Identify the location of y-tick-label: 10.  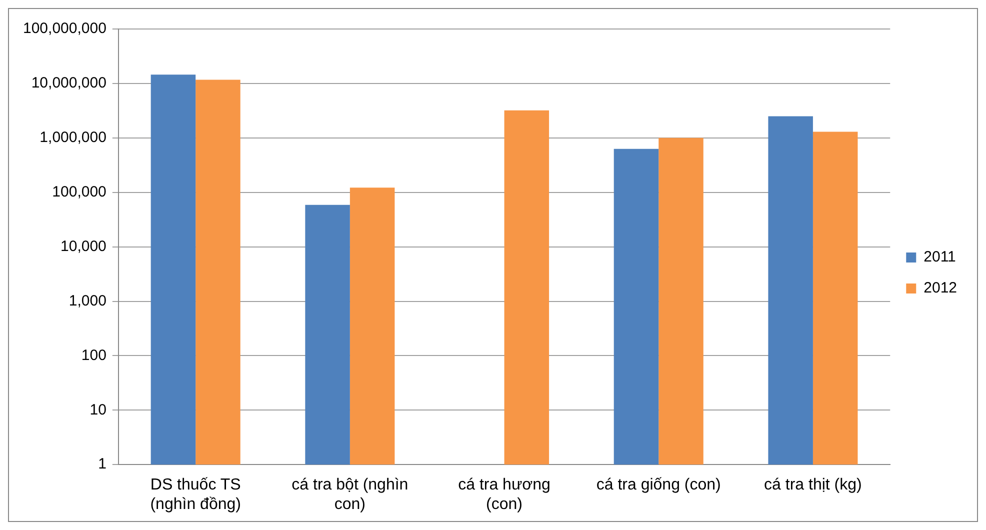
(98, 409).